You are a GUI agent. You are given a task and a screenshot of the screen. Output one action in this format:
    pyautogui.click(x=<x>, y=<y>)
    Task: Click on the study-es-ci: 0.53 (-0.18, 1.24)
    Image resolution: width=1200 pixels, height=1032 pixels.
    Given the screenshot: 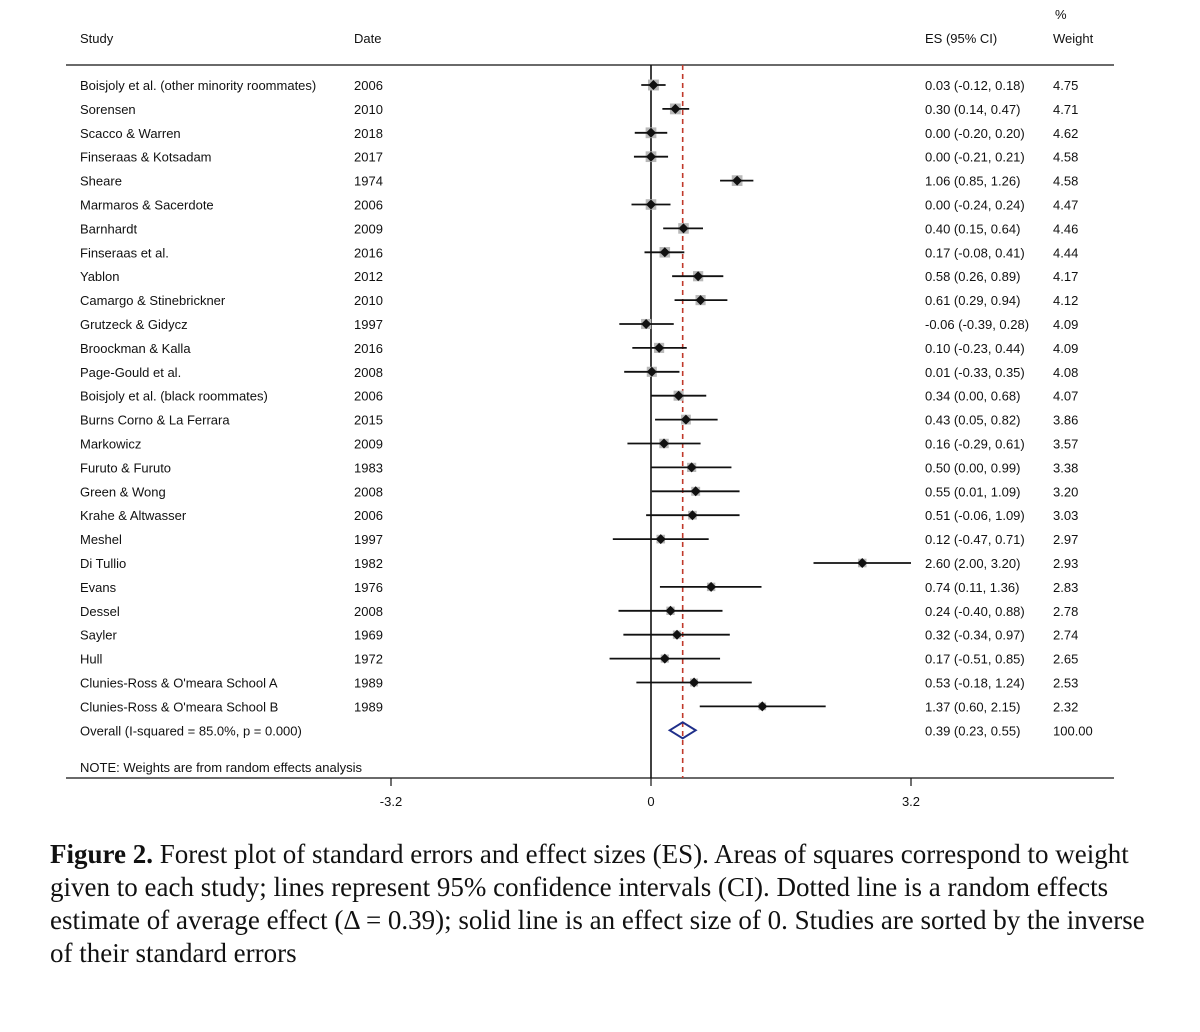 What is the action you would take?
    pyautogui.click(x=975, y=683)
    